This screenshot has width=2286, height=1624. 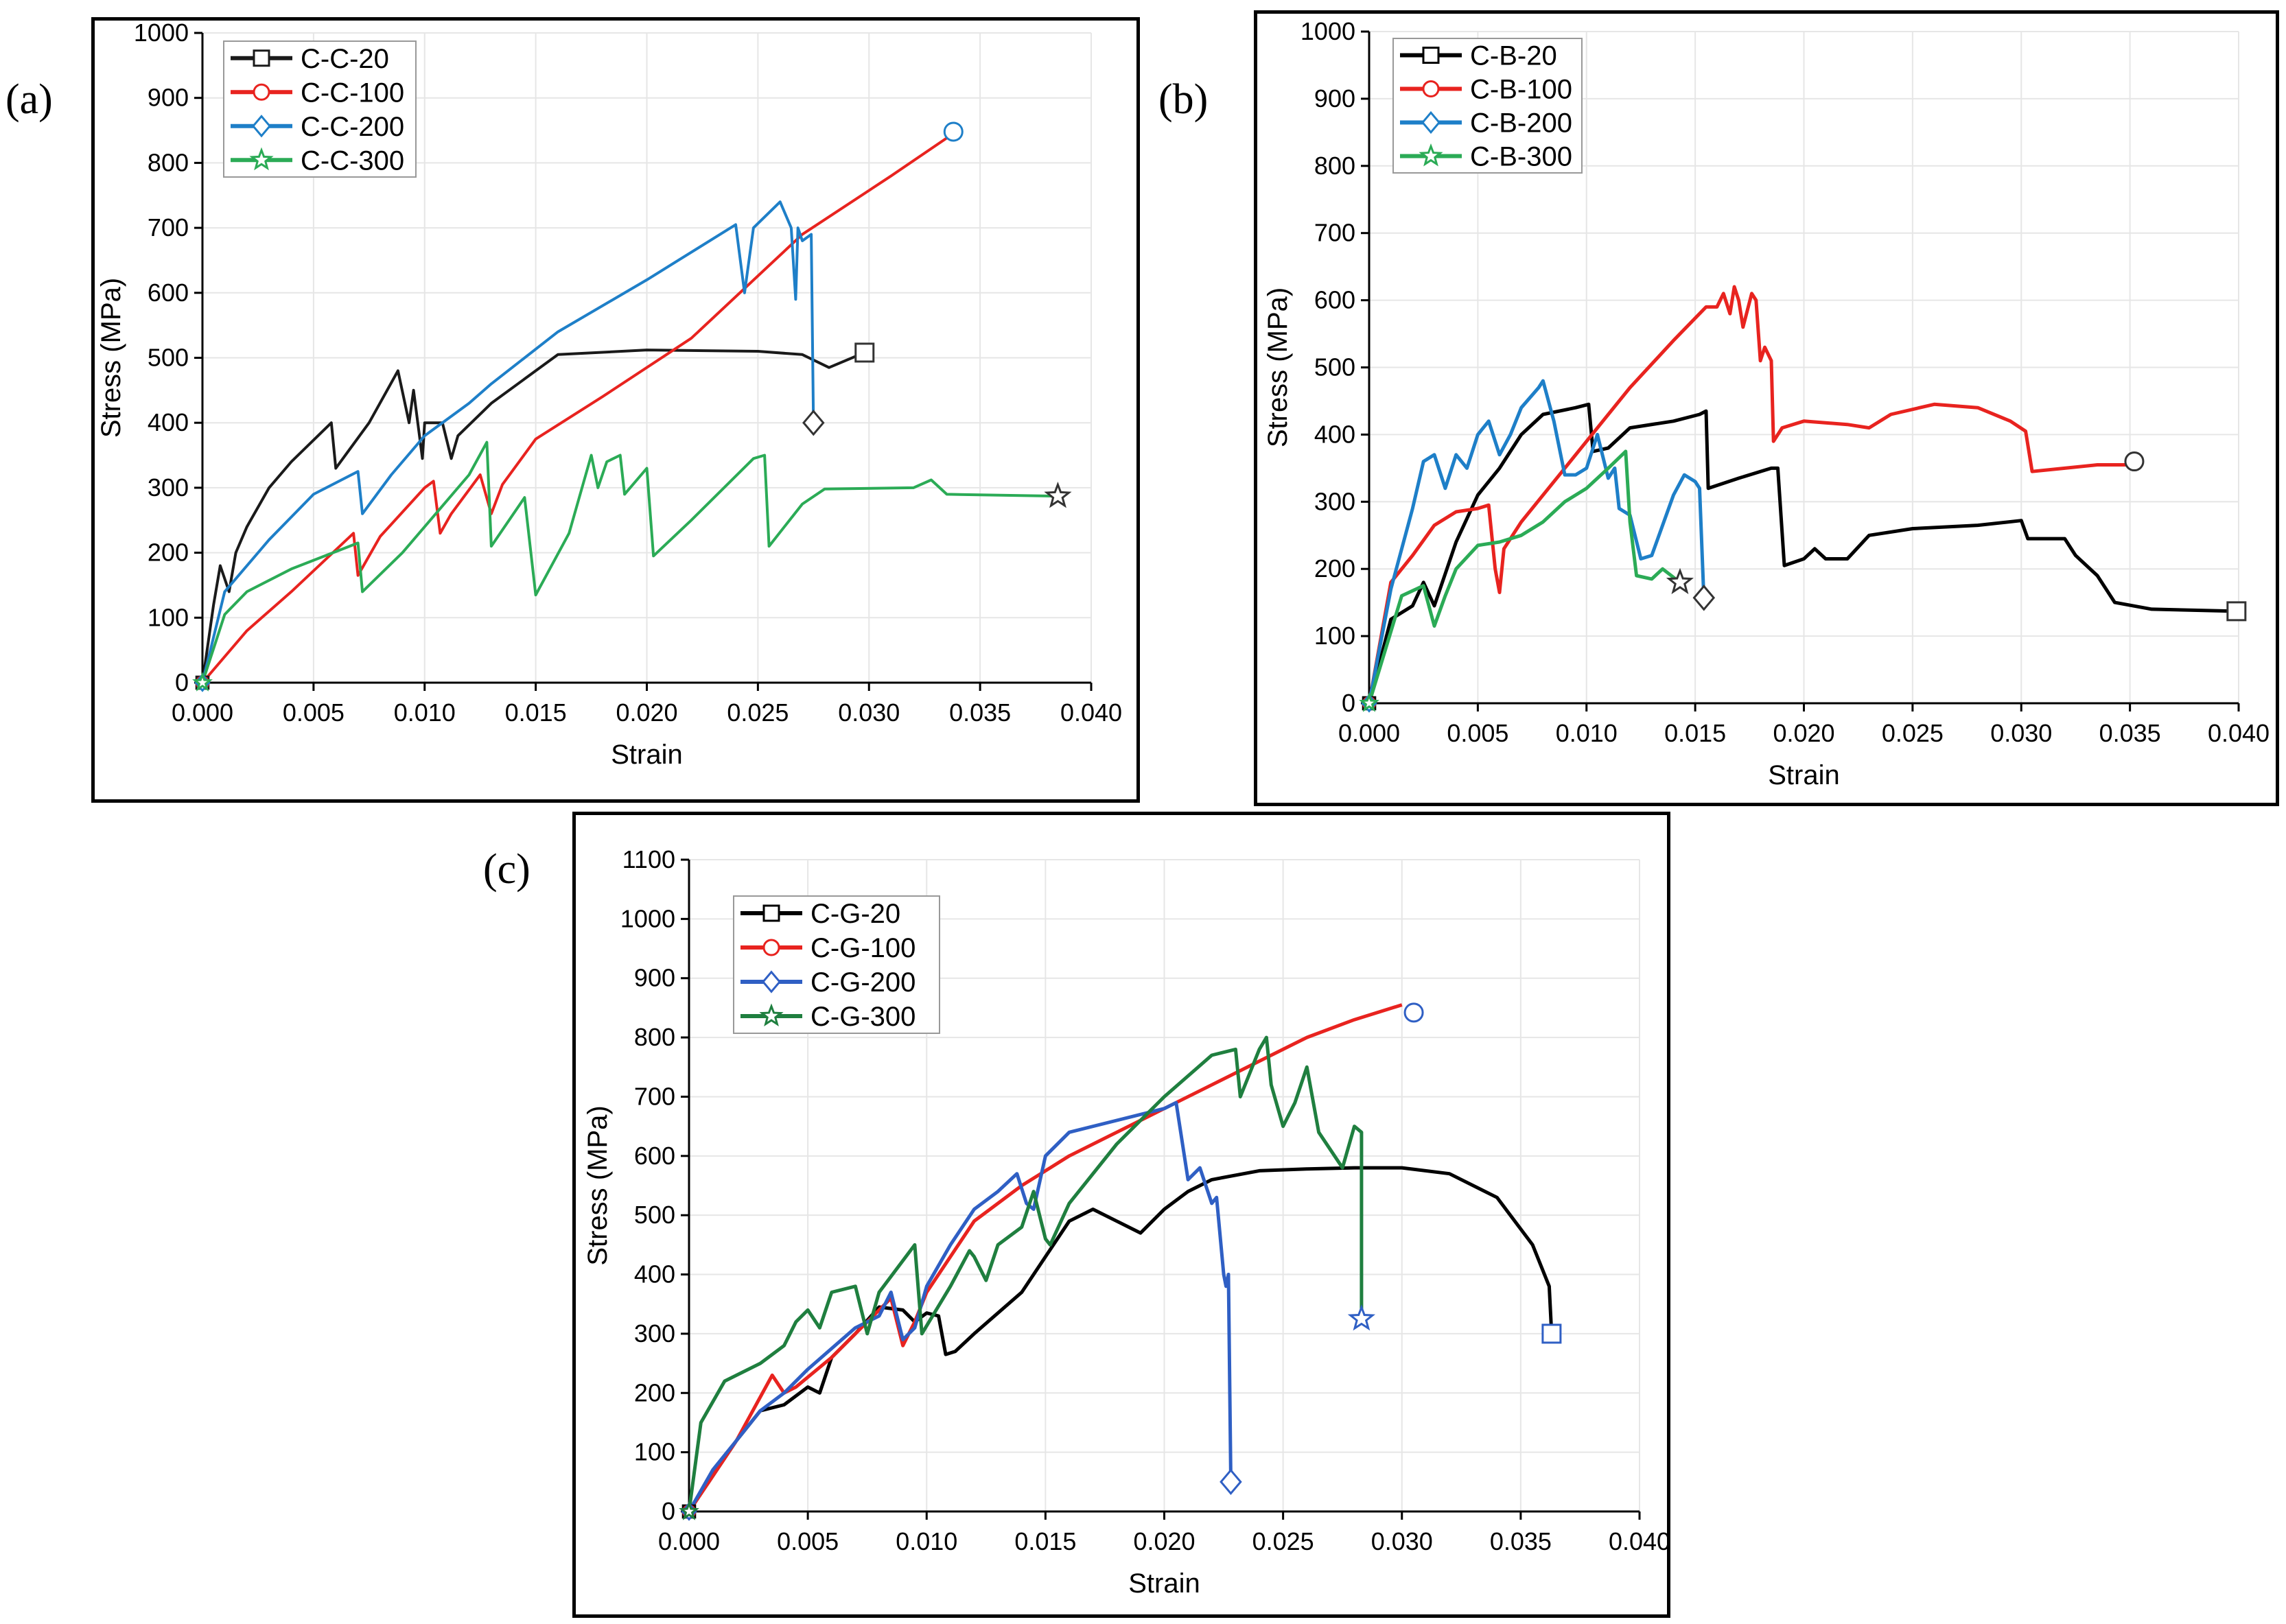 I want to click on legend-label-C-C-20: C-C-20, so click(x=345, y=59).